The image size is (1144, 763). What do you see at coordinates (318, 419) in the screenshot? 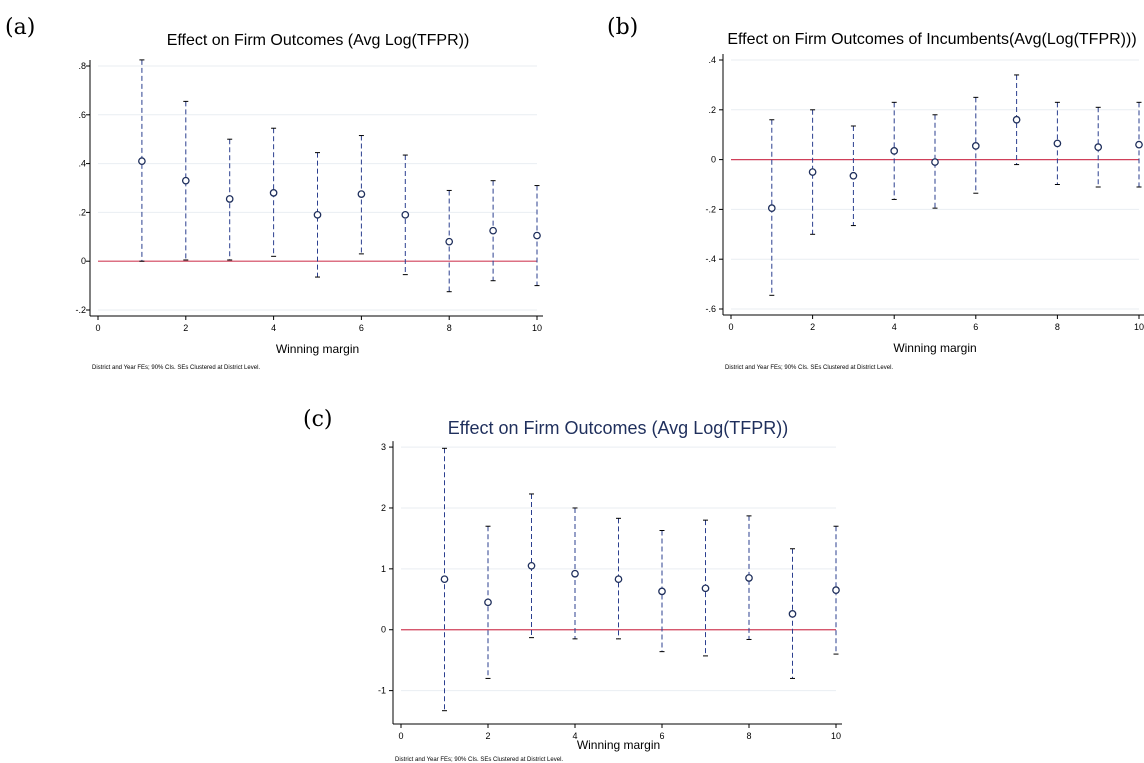
I see `panel-label: (c)` at bounding box center [318, 419].